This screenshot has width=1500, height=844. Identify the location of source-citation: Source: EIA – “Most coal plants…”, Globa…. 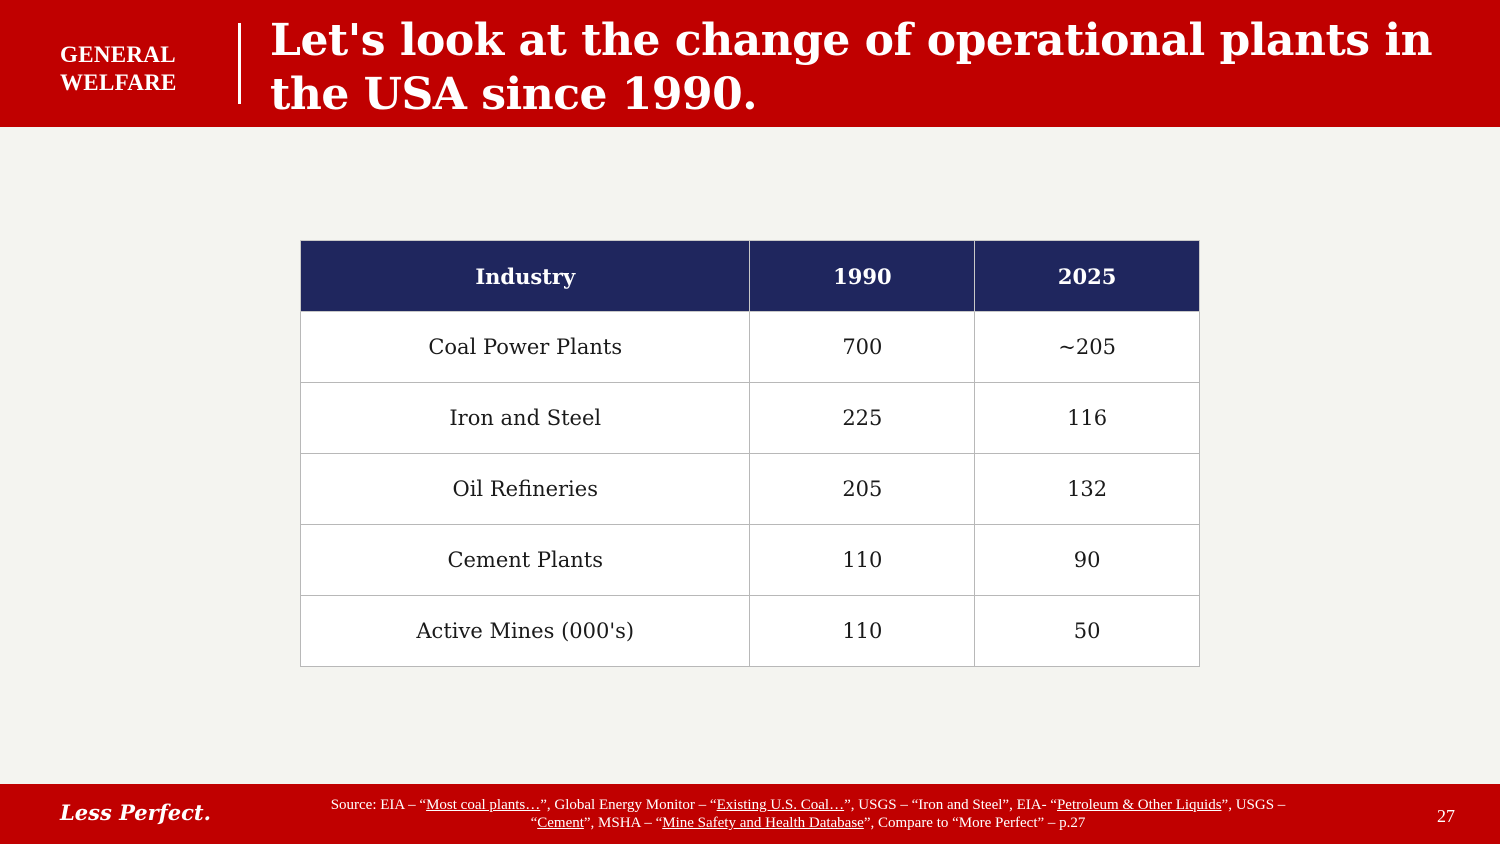
(808, 814).